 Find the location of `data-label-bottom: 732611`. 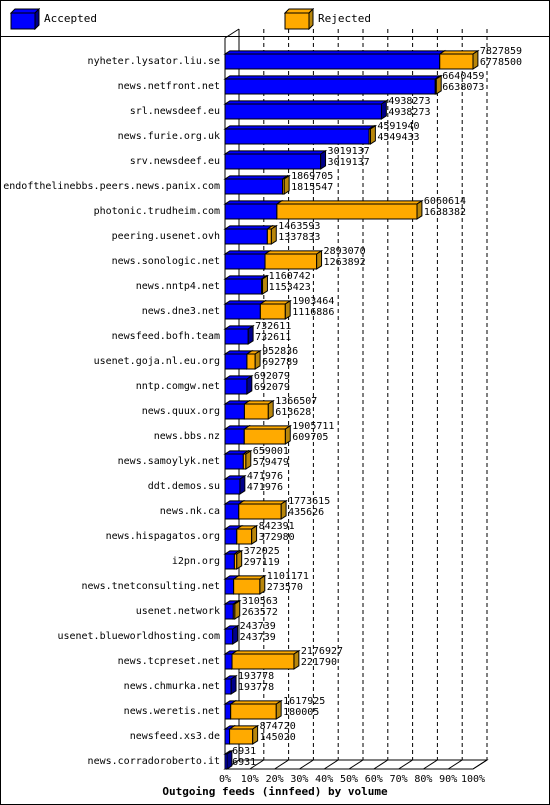

data-label-bottom: 732611 is located at coordinates (273, 337).